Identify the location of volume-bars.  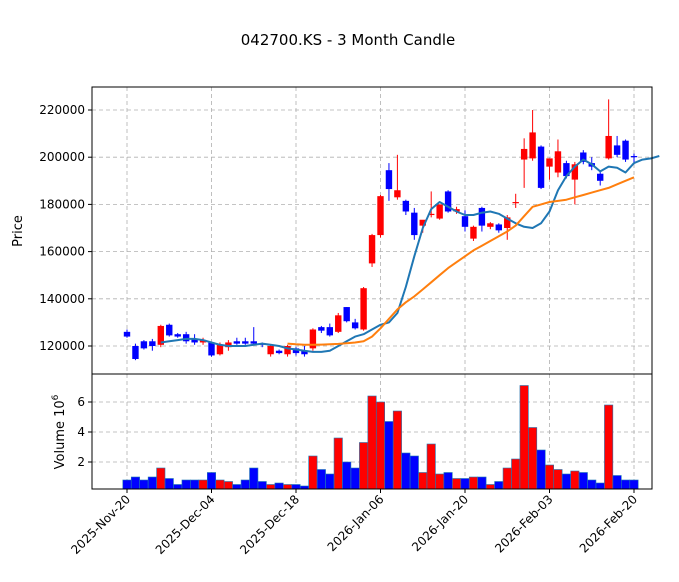
(380, 437).